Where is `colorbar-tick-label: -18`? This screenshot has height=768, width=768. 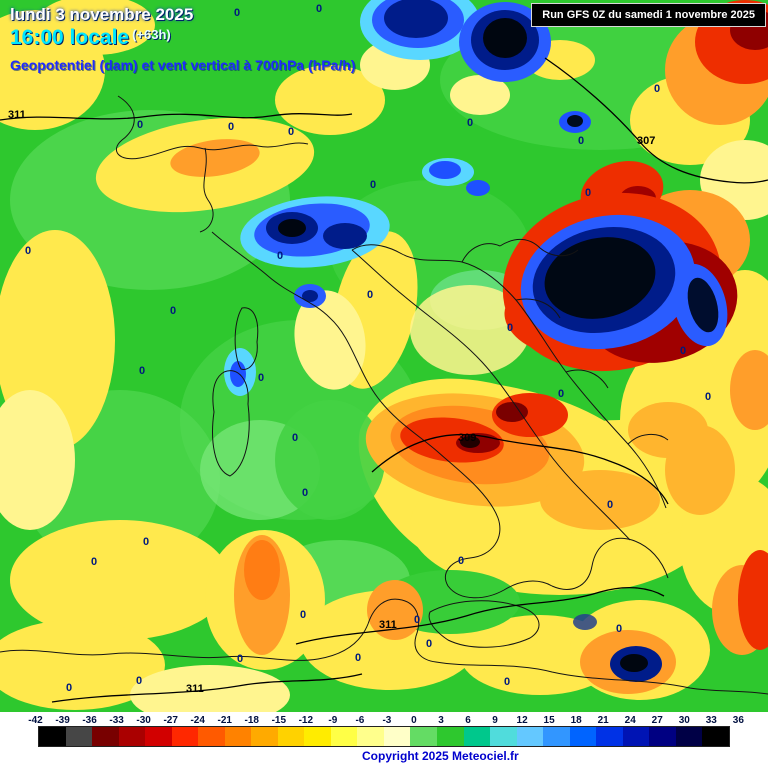
colorbar-tick-label: -18 is located at coordinates (251, 720).